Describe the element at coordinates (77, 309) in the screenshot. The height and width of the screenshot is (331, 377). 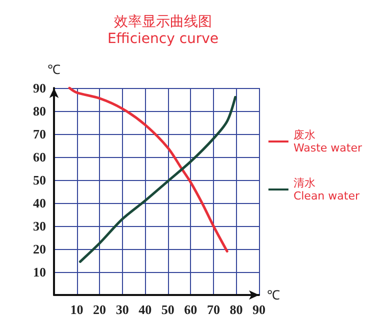
I see `x-tick-label: 10` at that location.